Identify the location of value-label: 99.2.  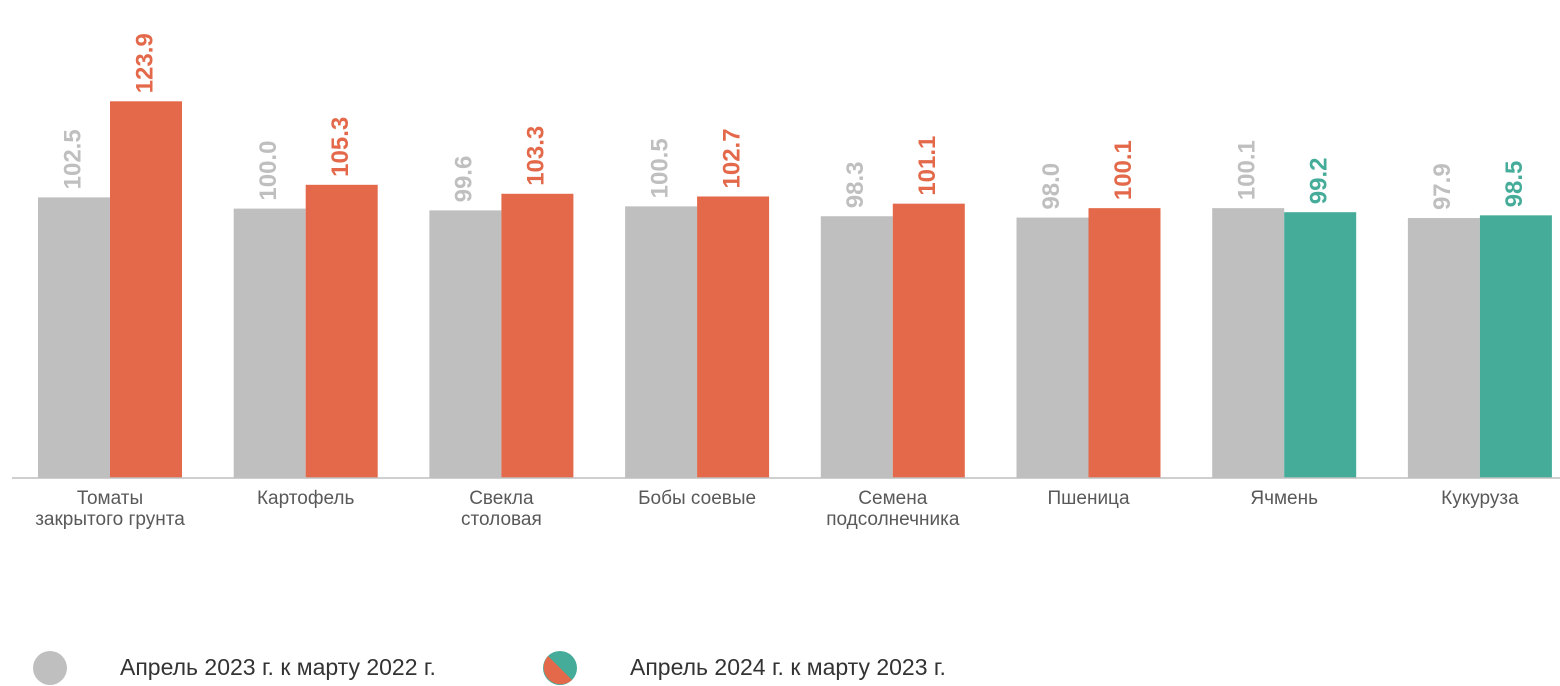
(1319, 180).